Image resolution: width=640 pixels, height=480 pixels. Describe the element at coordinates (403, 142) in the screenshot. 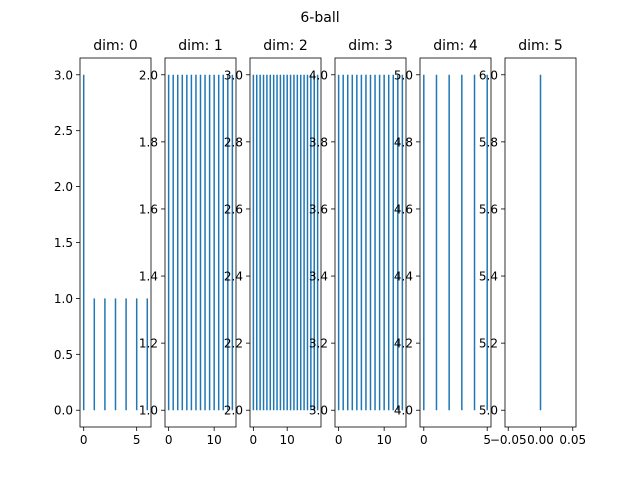

I see `y-tick-label: 4.8` at that location.